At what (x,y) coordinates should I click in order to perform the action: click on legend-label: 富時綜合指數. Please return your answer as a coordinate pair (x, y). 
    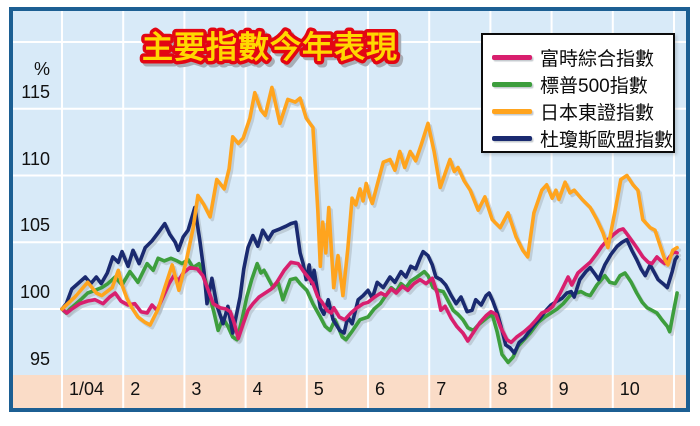
    Looking at the image, I should click on (597, 59).